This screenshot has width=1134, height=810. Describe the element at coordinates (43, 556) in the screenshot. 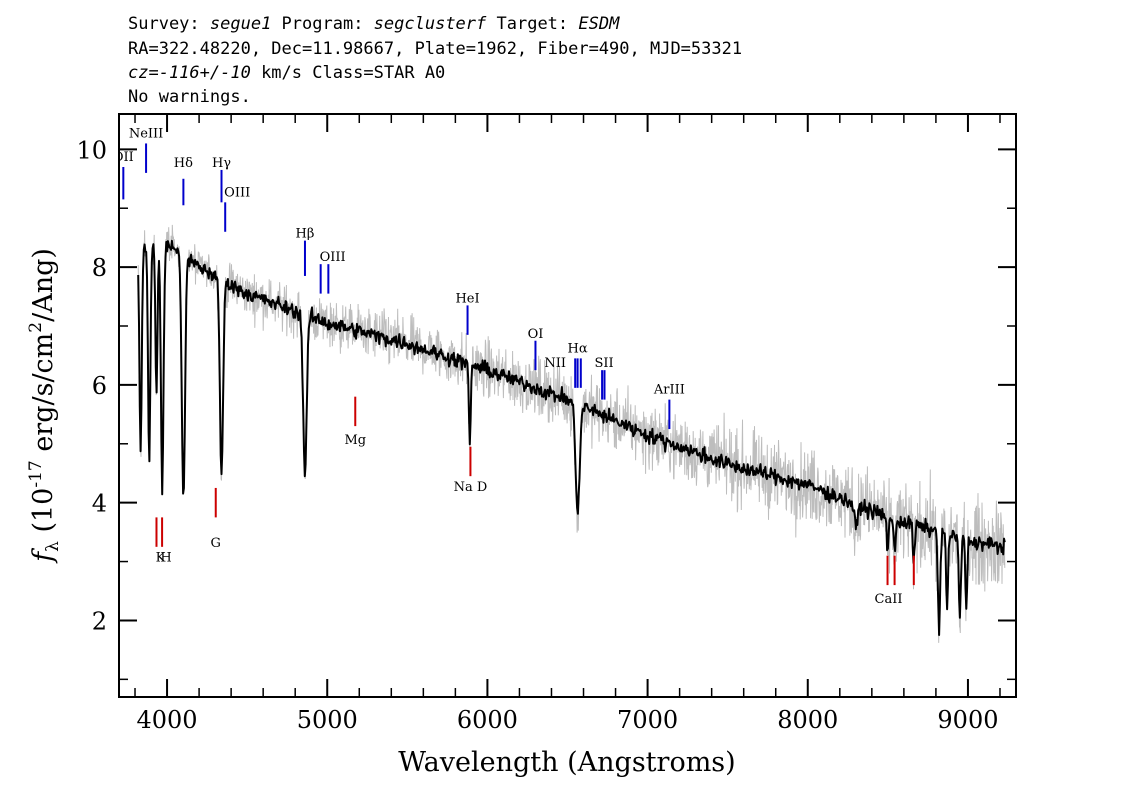

I see `y-label-f: f` at that location.